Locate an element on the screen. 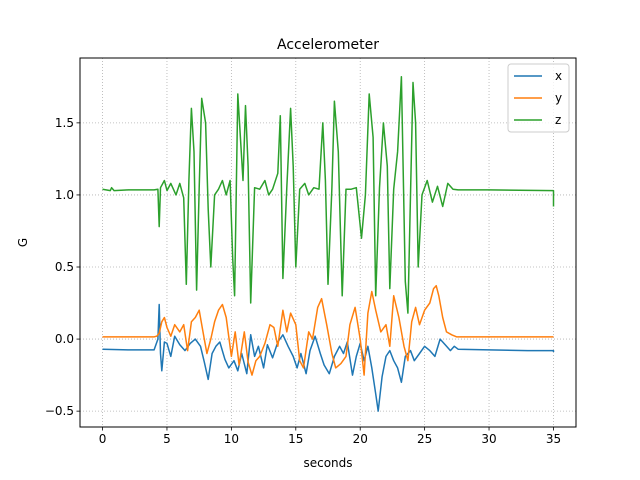 The height and width of the screenshot is (480, 640). x-axis-ticks: 0 5 10 15 20 25 30 35 is located at coordinates (330, 436).